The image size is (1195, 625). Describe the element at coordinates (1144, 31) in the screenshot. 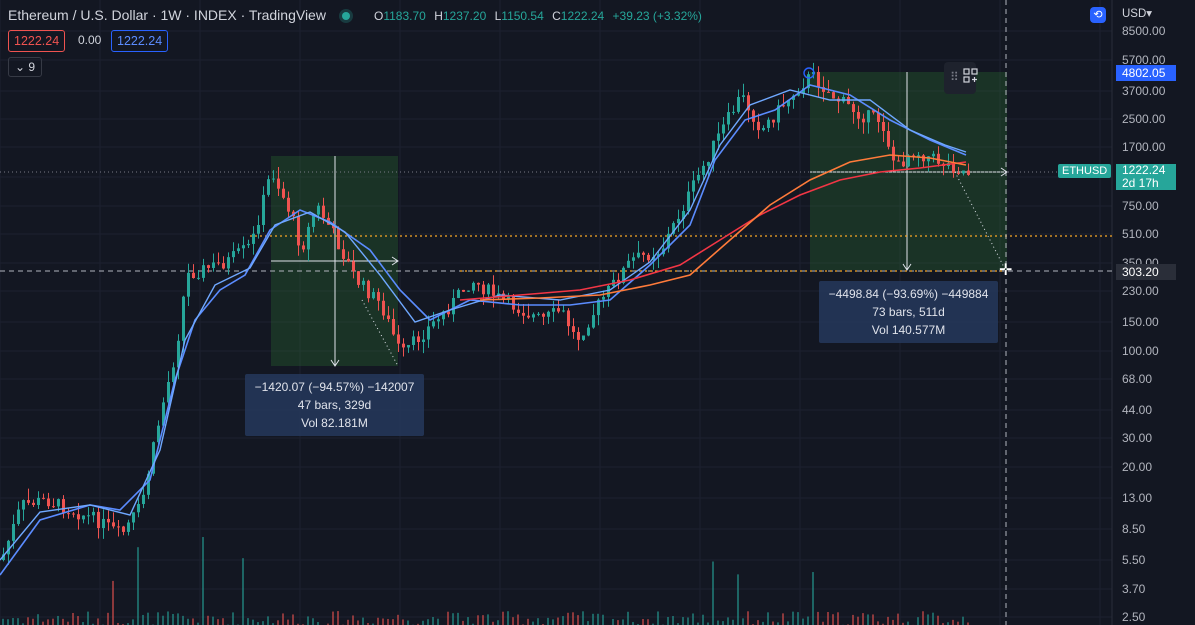

I see `price-tick-label: 8500.00` at that location.